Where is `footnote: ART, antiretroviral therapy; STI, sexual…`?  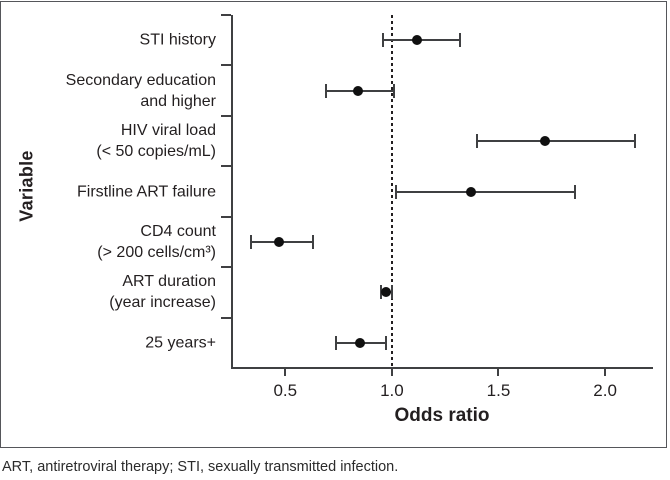
footnote: ART, antiretroviral therapy; STI, sexual… is located at coordinates (200, 467).